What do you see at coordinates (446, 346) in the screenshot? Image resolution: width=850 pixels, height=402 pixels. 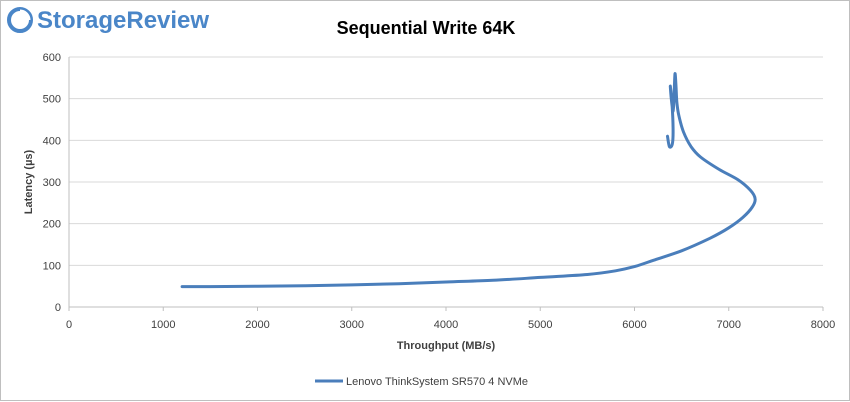 I see `x-axis-title: Throughput (MB/s)` at bounding box center [446, 346].